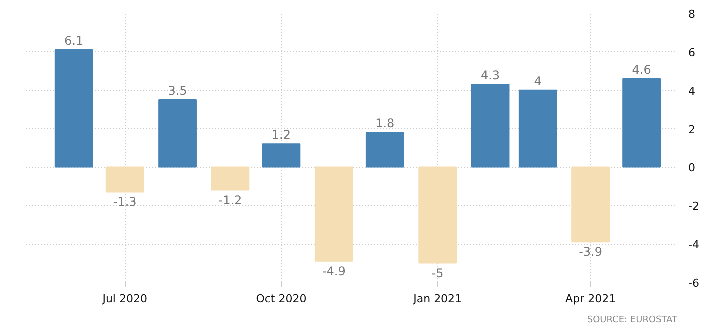 The width and height of the screenshot is (704, 330). I want to click on y-tick-label: 6, so click(692, 53).